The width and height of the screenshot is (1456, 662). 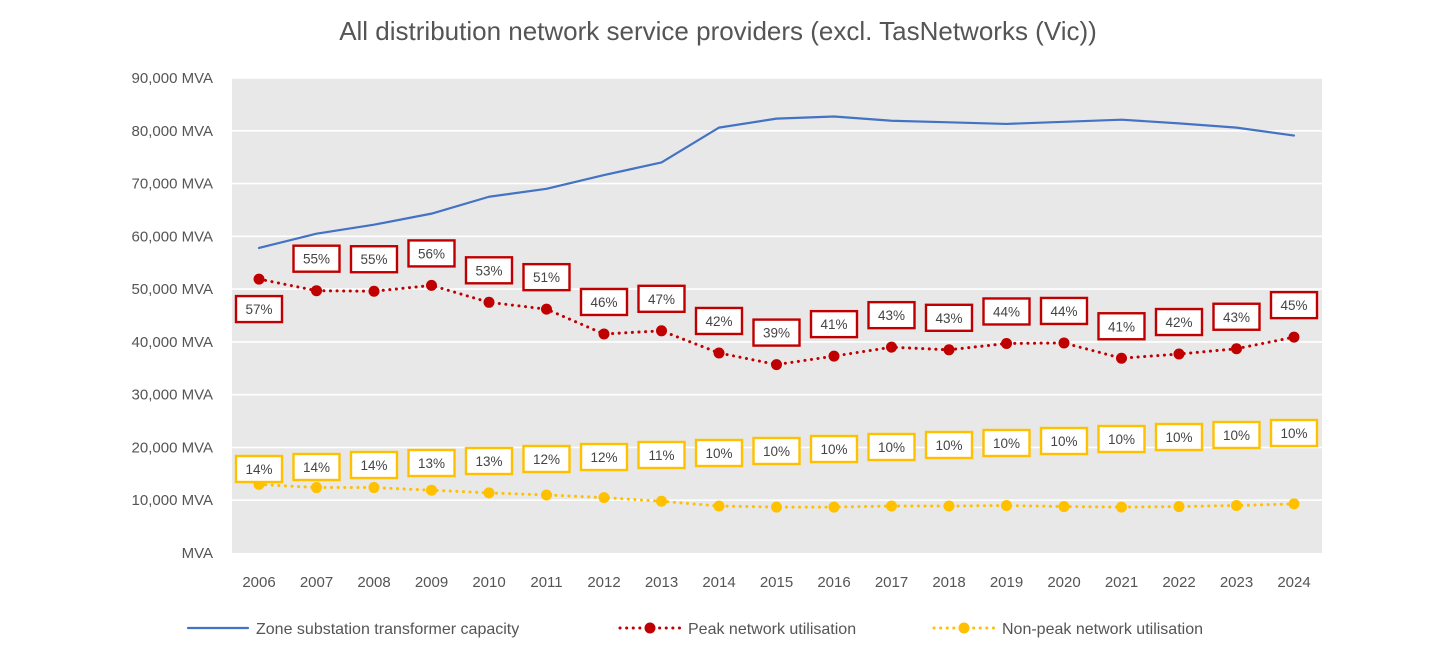 What do you see at coordinates (316, 467) in the screenshot?
I see `data-label-text: 14%` at bounding box center [316, 467].